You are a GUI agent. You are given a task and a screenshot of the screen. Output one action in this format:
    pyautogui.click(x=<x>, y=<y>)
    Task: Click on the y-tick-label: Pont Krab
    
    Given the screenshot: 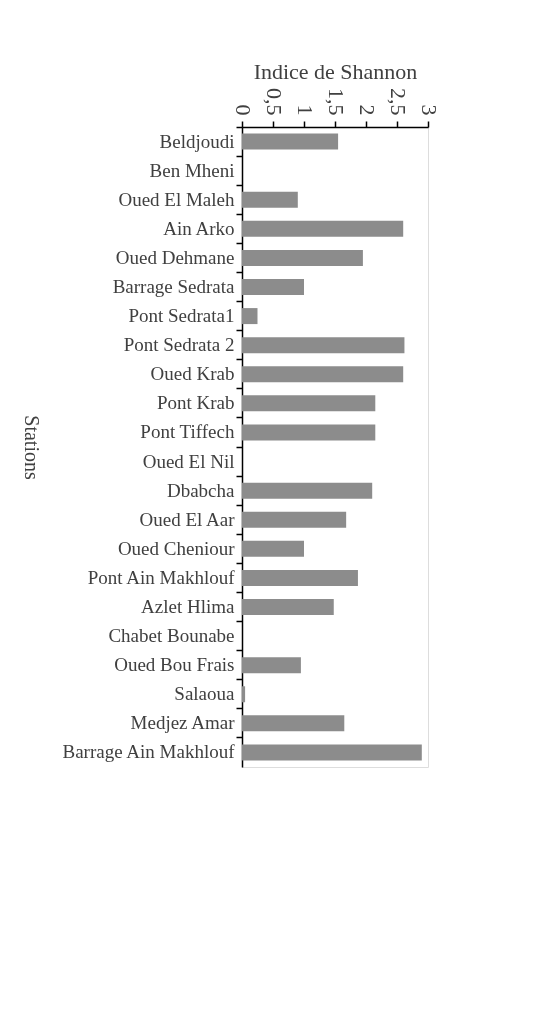 What is the action you would take?
    pyautogui.click(x=195, y=403)
    